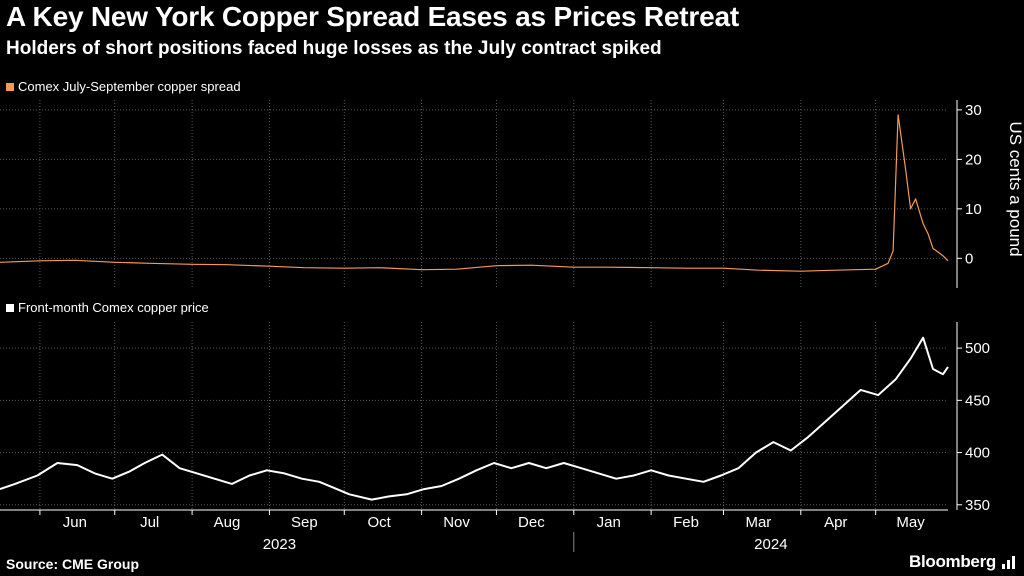 Image resolution: width=1024 pixels, height=576 pixels. What do you see at coordinates (973, 110) in the screenshot?
I see `y-tick-label: 30` at bounding box center [973, 110].